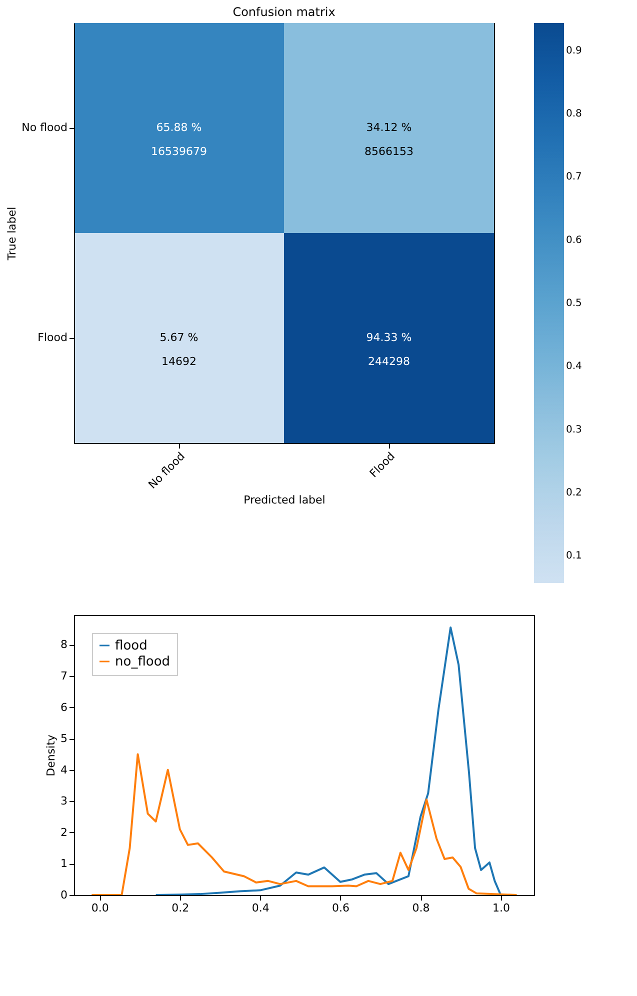  What do you see at coordinates (100, 908) in the screenshot?
I see `x-tick-label: 0.0` at bounding box center [100, 908].